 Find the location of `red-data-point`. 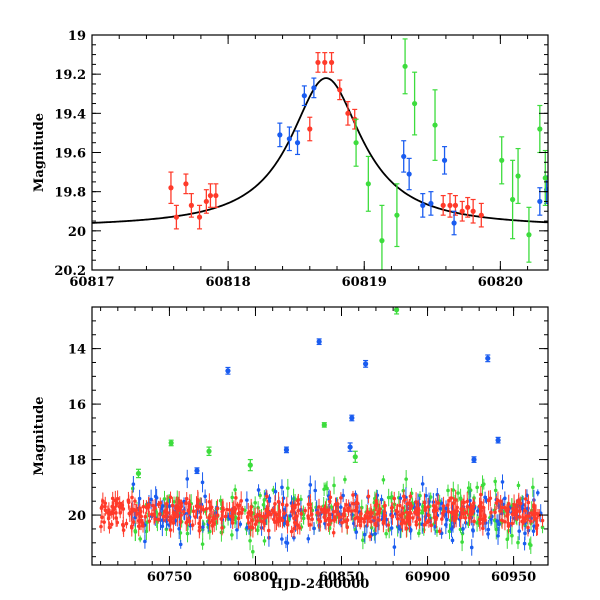

red-data-point is located at coordinates (481, 215).